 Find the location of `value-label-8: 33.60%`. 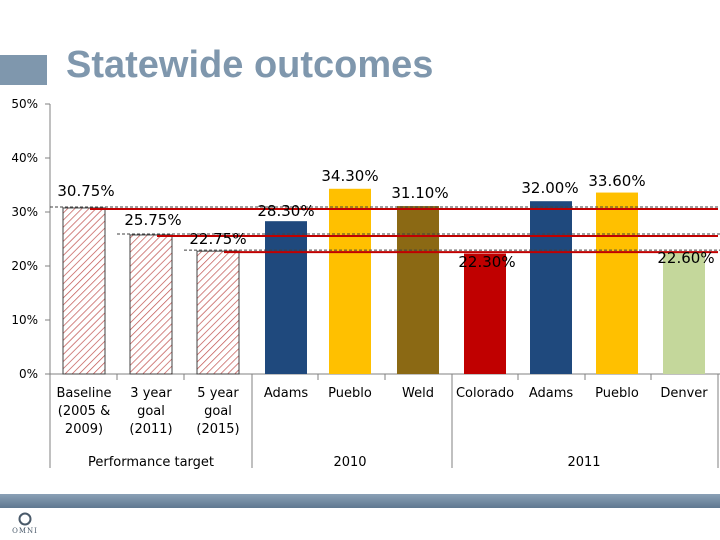

value-label-8: 33.60% is located at coordinates (616, 181).